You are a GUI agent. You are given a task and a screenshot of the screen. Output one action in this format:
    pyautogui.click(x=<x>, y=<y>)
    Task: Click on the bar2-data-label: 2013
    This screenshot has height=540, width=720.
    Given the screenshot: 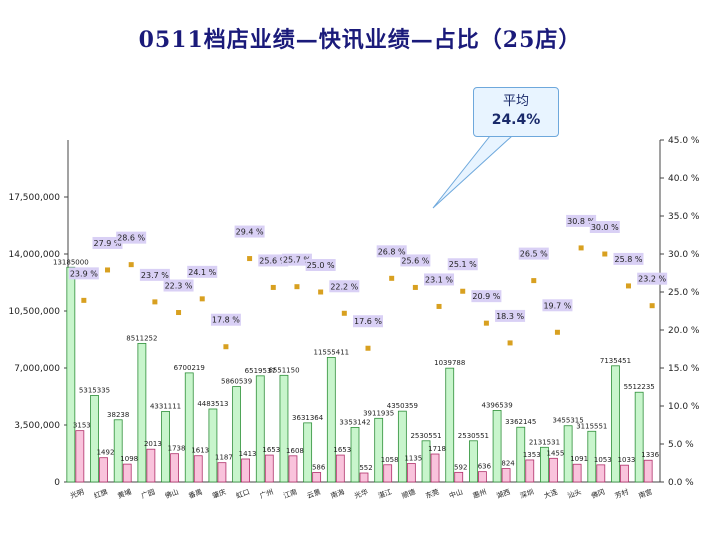 What is the action you would take?
    pyautogui.click(x=153, y=444)
    